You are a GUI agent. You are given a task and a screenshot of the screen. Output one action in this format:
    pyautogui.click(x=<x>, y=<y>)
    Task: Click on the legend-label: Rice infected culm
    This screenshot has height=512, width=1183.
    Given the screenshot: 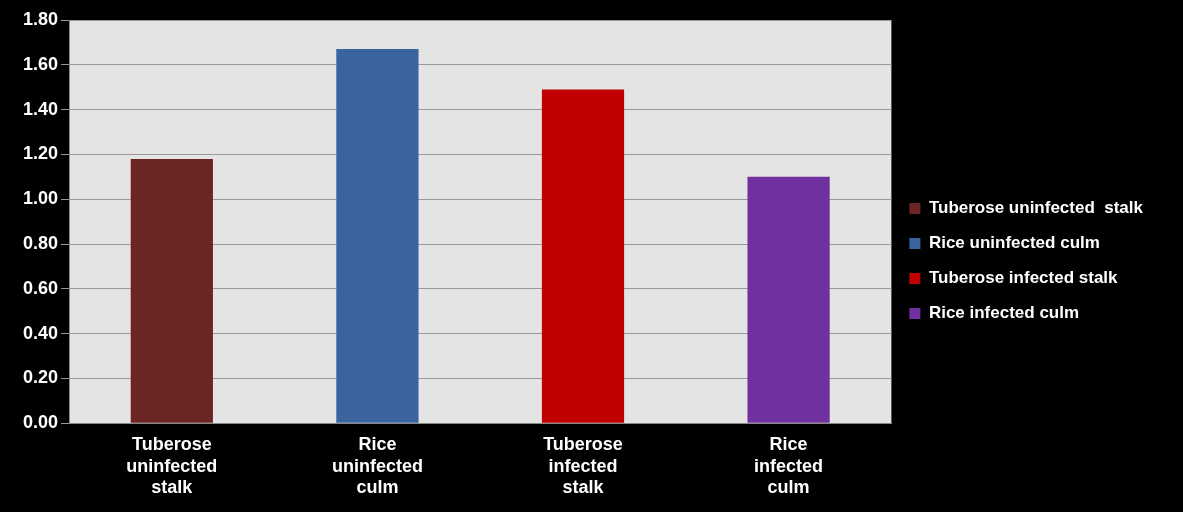 What is the action you would take?
    pyautogui.click(x=1004, y=313)
    